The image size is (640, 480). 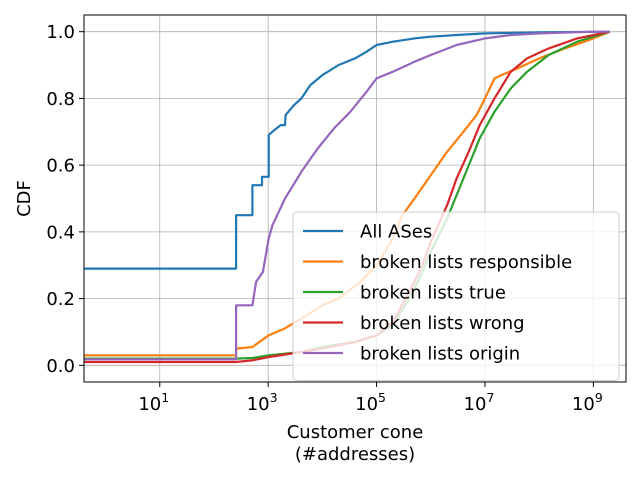 I want to click on x-ticks: 10¹ 10³ 10⁵ 10⁷ 10⁹, so click(x=370, y=398).